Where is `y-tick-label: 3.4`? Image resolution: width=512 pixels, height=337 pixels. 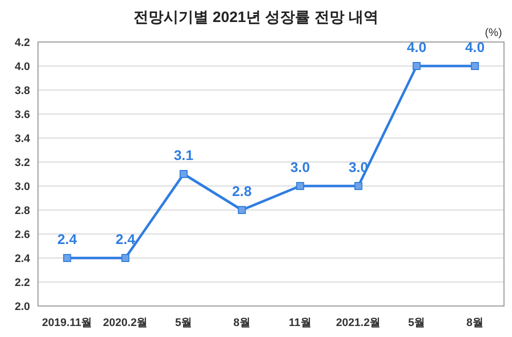 y-tick-label: 3.4 is located at coordinates (22, 139).